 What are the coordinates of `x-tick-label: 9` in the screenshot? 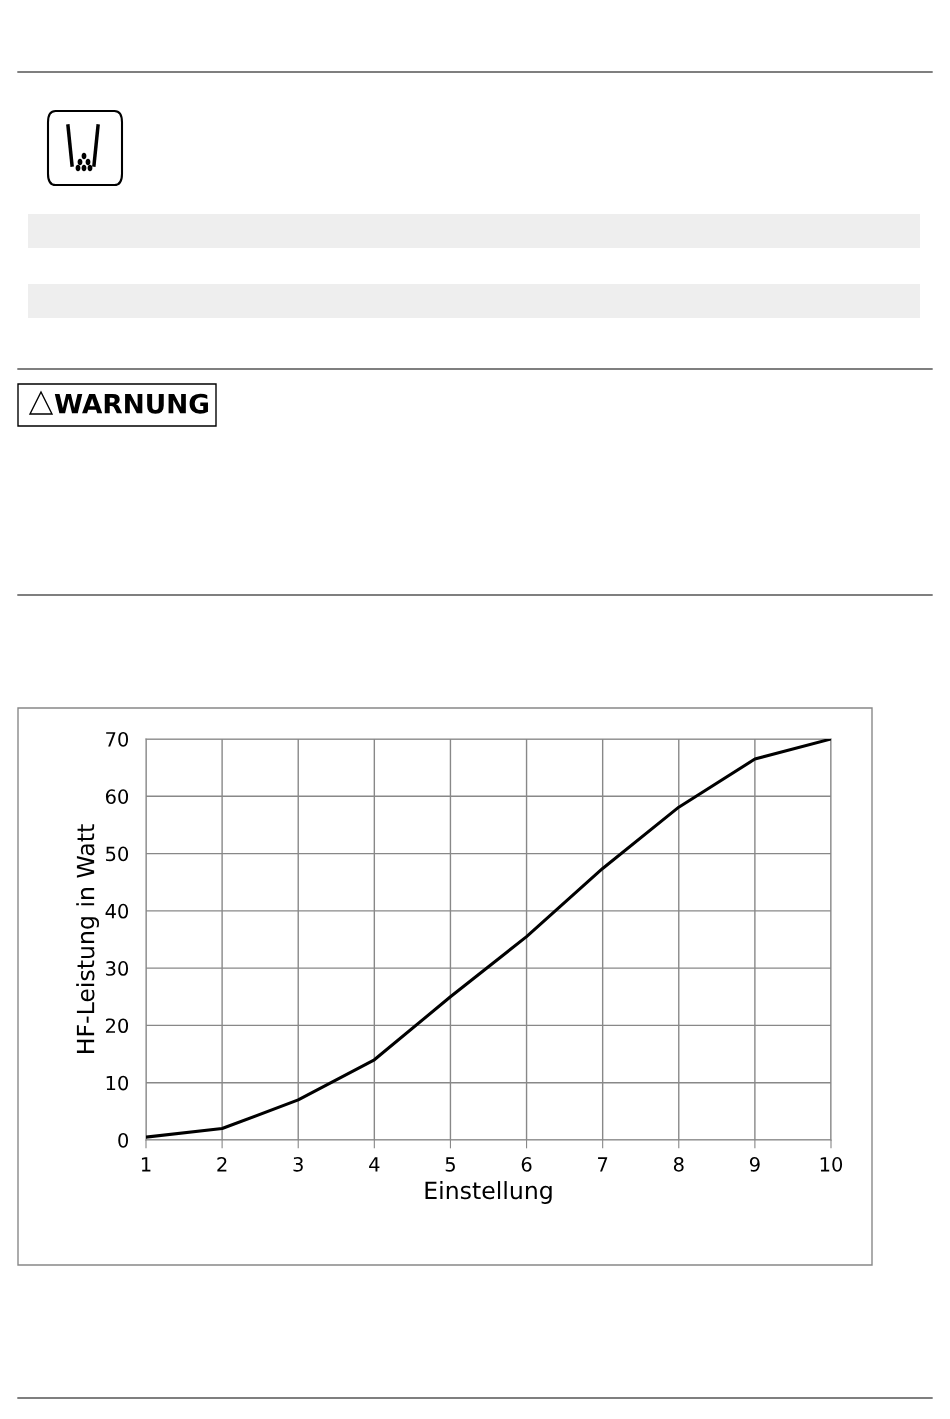 It's located at (754, 1164).